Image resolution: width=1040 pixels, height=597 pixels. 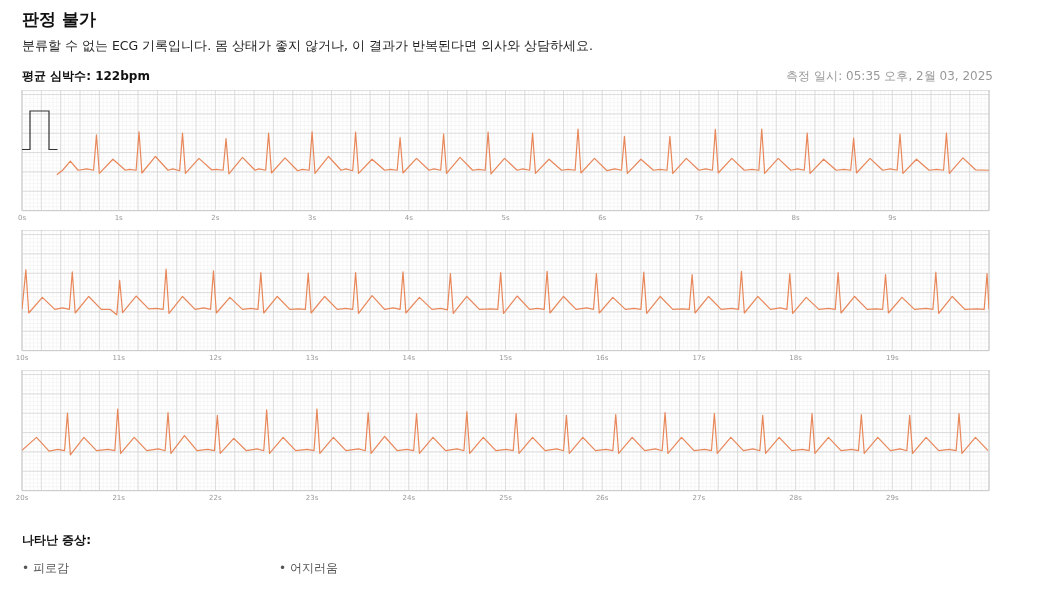 What do you see at coordinates (889, 76) in the screenshot?
I see `text: 측정 일시: 05:35 오후, 2월 03, 2025` at bounding box center [889, 76].